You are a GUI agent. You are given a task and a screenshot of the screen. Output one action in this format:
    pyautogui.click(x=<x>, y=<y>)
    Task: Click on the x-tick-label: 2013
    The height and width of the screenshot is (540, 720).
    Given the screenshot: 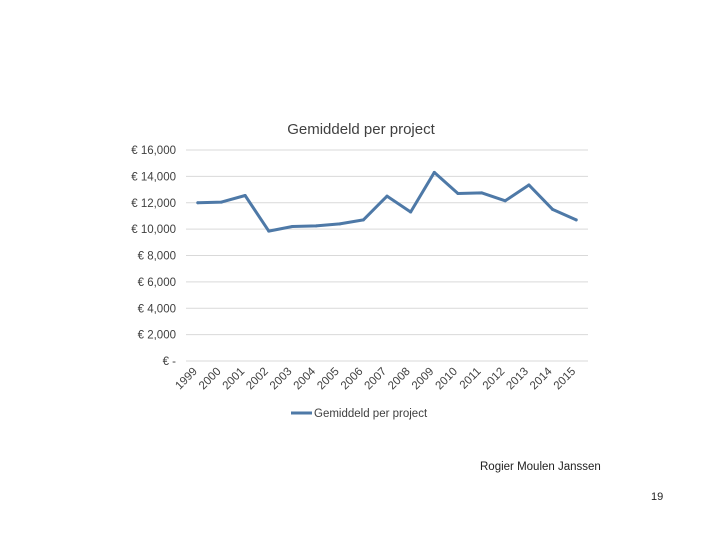 What is the action you would take?
    pyautogui.click(x=517, y=379)
    